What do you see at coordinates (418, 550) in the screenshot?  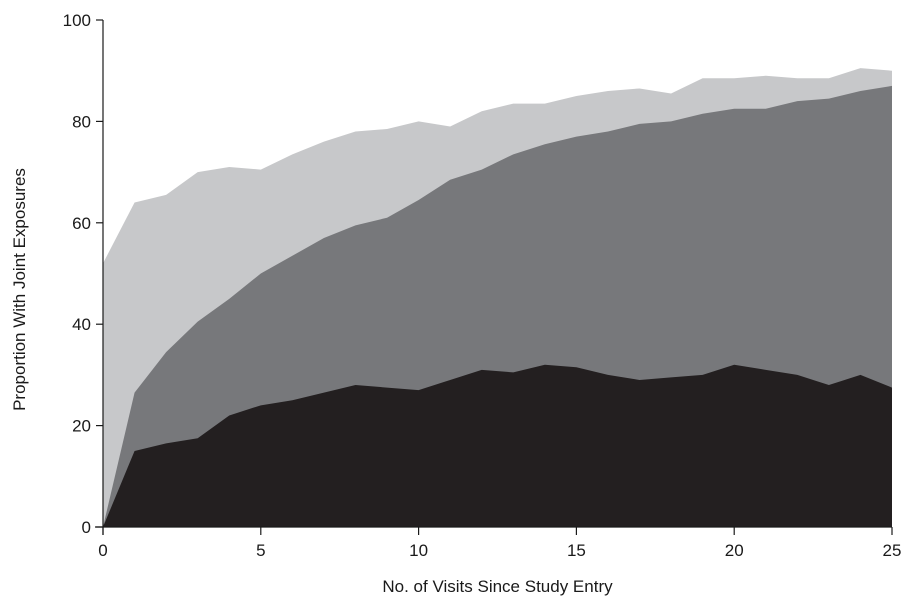 I see `x-tick-label: 10` at bounding box center [418, 550].